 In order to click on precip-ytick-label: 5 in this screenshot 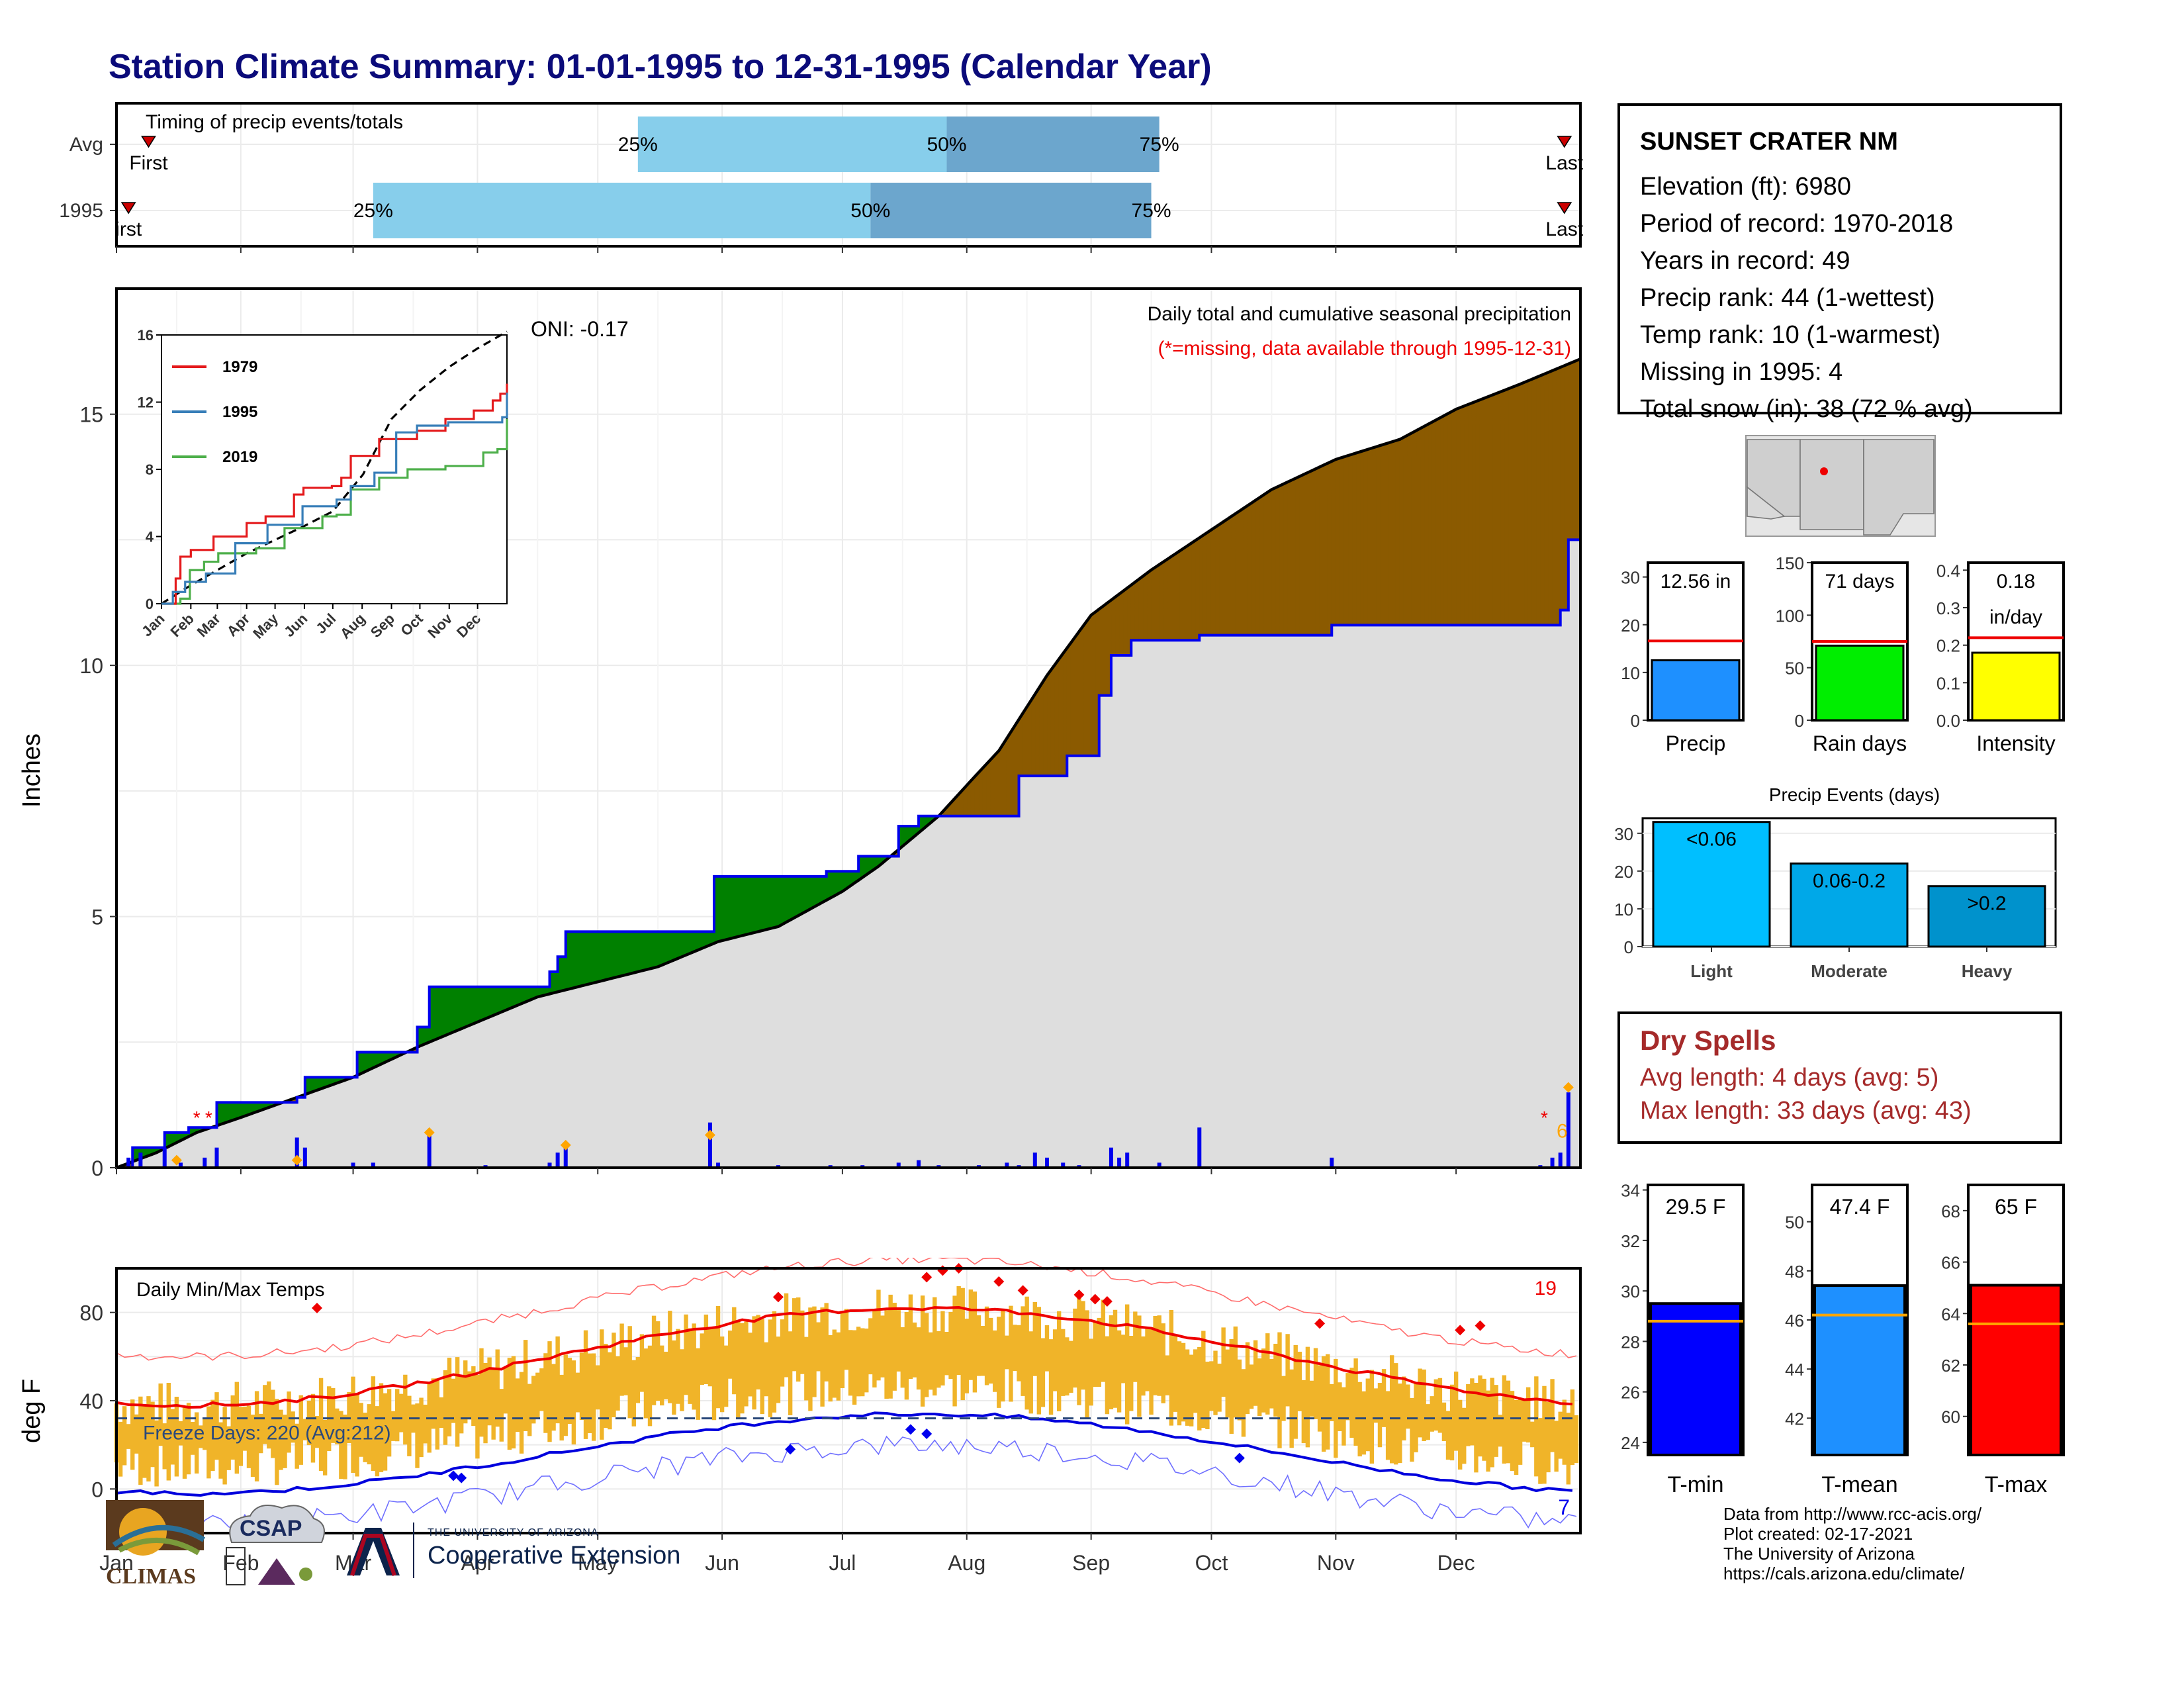, I will do `click(97, 917)`.